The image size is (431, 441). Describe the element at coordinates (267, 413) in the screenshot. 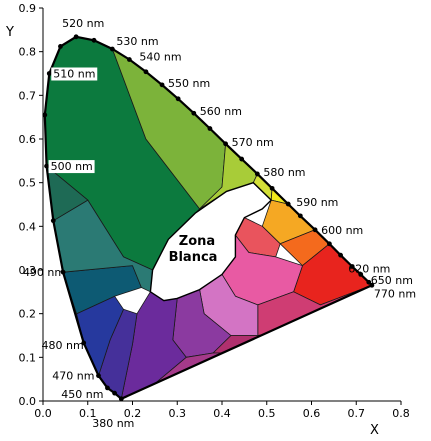

I see `x-tick-label: 0.5` at that location.